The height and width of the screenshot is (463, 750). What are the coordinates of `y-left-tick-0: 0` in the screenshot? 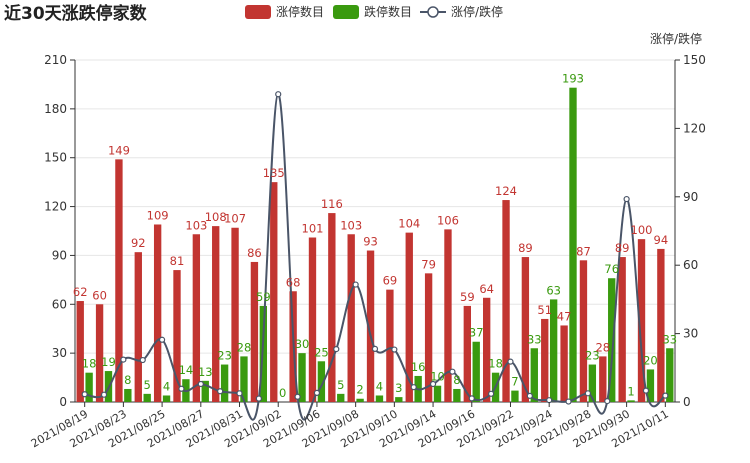 It's located at (63, 402).